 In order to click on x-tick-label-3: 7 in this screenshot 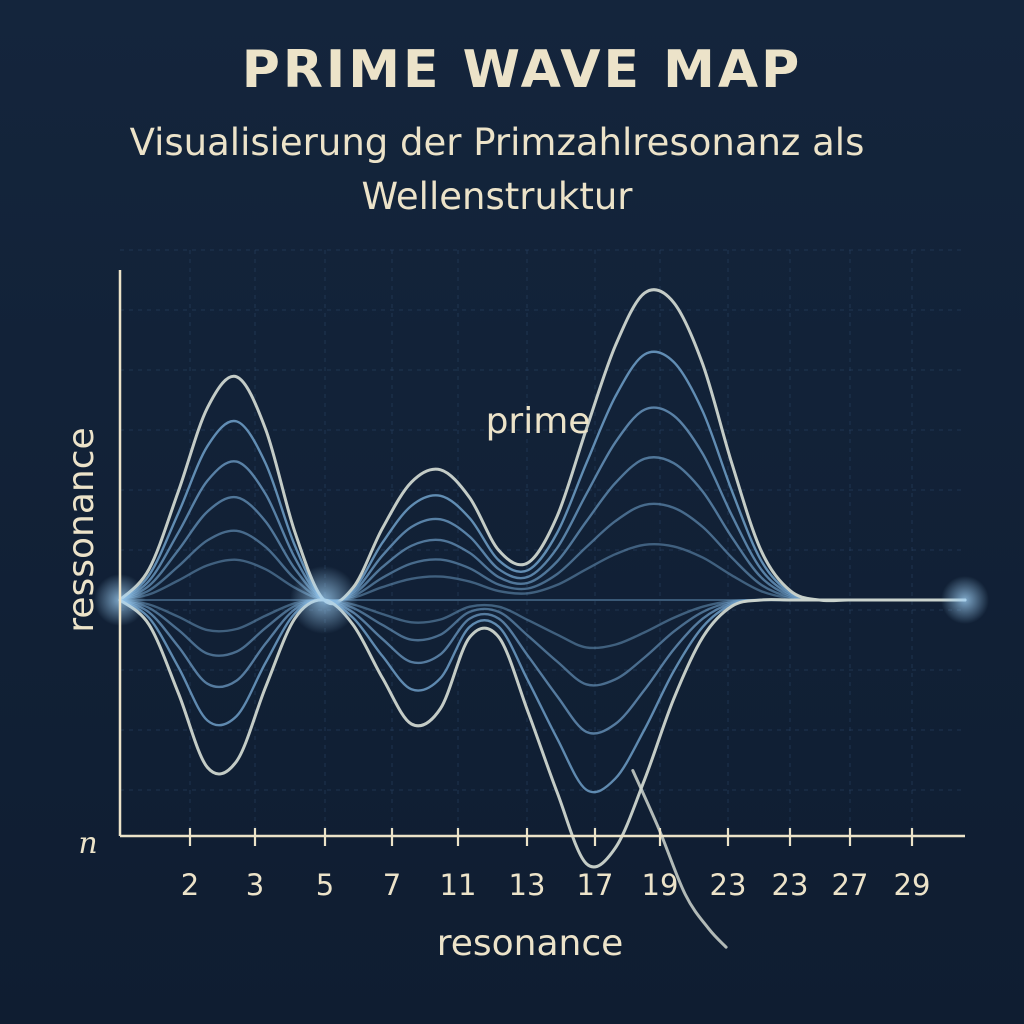, I will do `click(392, 885)`.